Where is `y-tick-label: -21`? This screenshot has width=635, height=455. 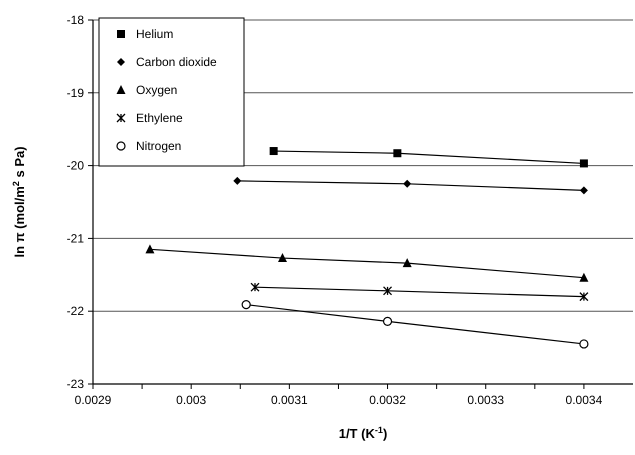 y-tick-label: -21 is located at coordinates (75, 238).